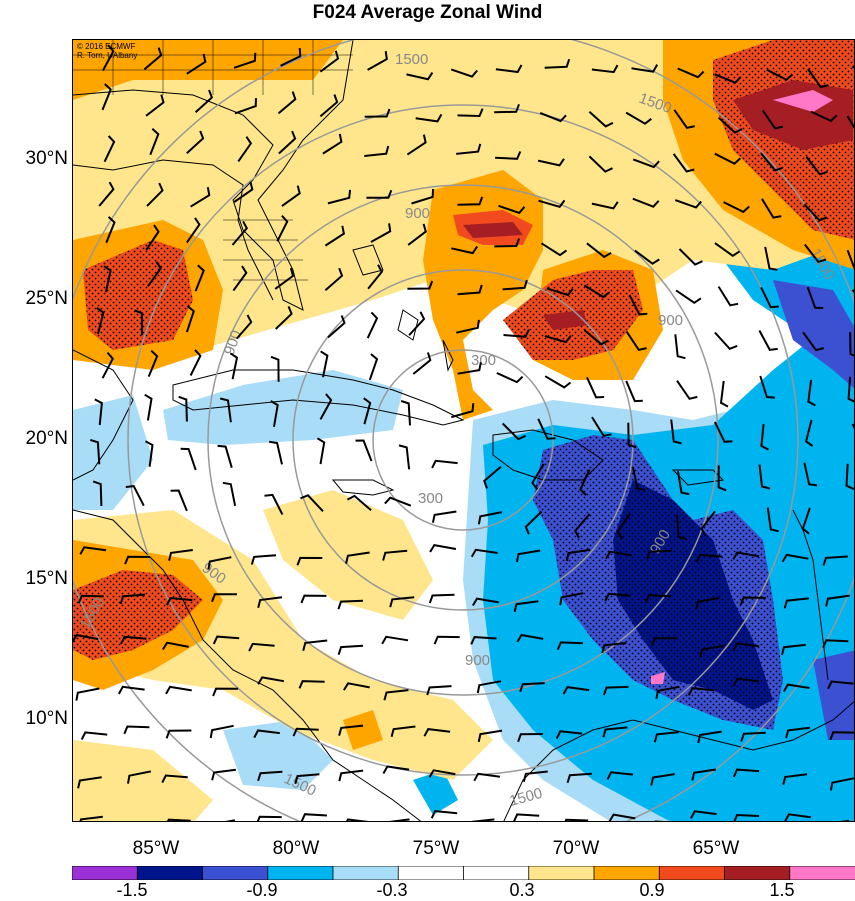 This screenshot has height=901, width=855. Describe the element at coordinates (34, 439) in the screenshot. I see `lat-label-20n: 20°N` at that location.